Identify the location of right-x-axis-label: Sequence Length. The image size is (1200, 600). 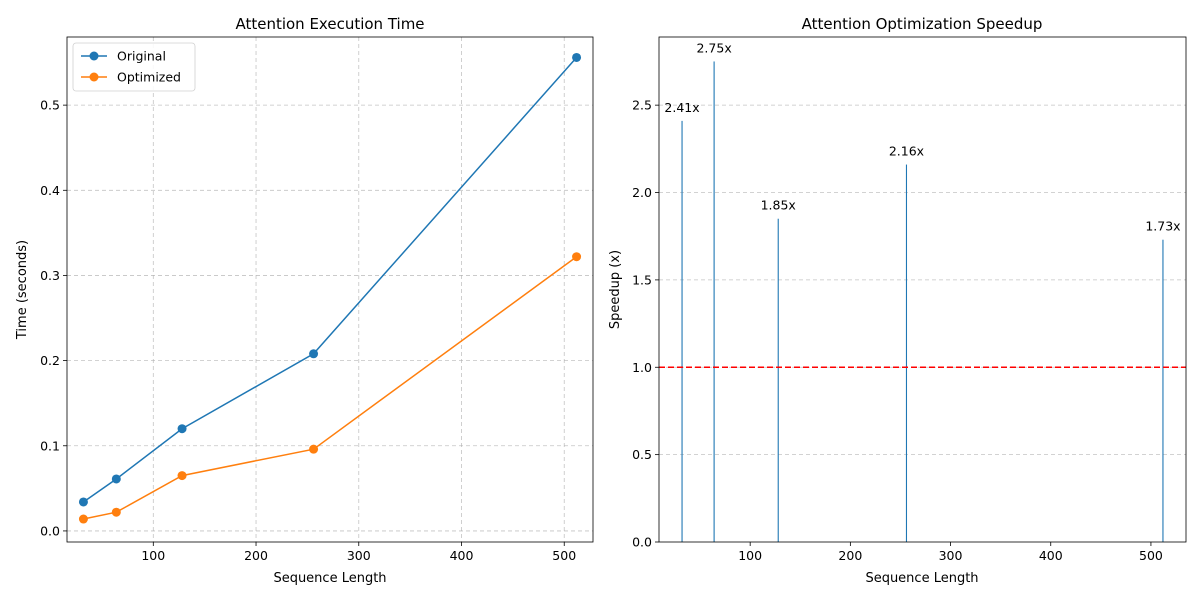
(921, 578).